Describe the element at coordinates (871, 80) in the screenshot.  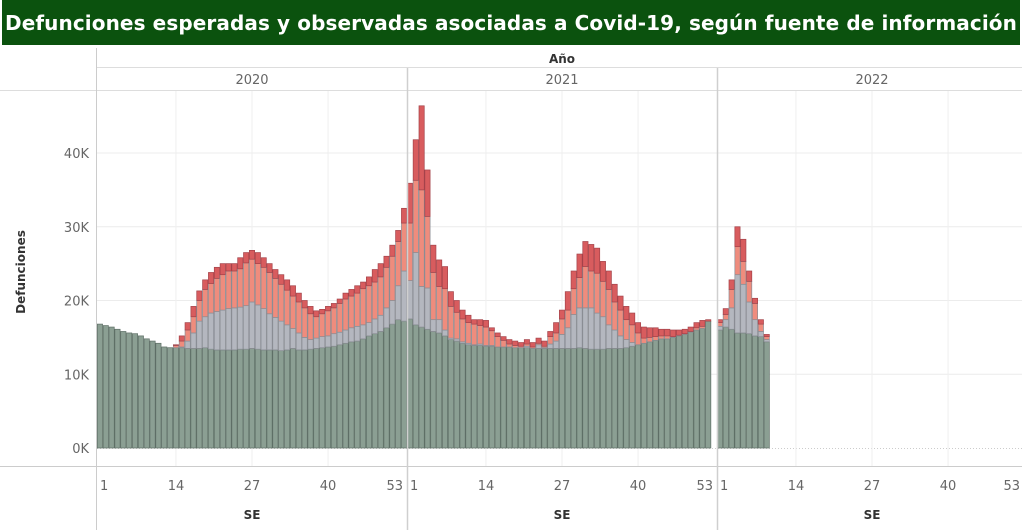
I see `year-label: 2022` at that location.